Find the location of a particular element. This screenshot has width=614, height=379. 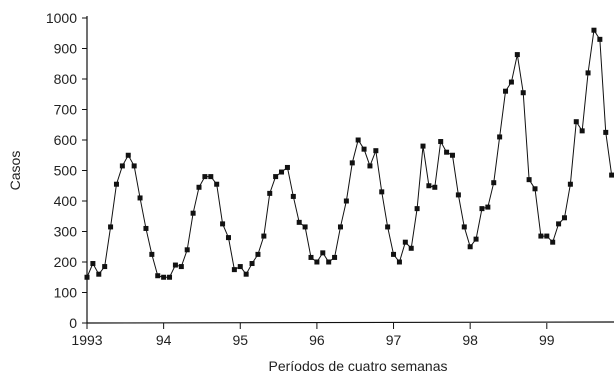

y-tick-label: 500 is located at coordinates (66, 171).